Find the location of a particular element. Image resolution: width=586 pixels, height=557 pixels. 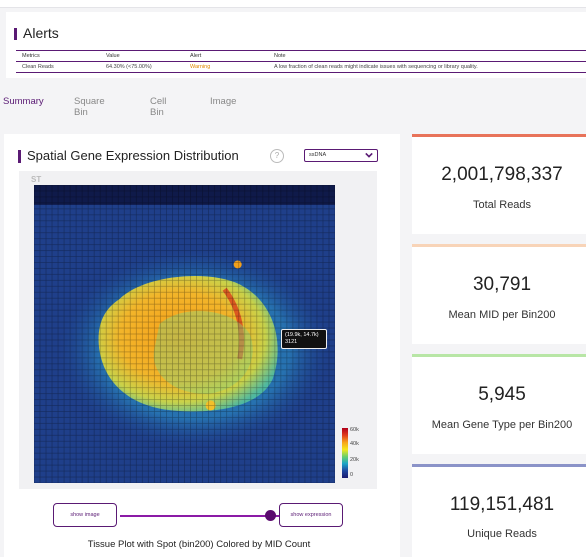

kpi-value: 2,001,798,337 is located at coordinates (502, 174).